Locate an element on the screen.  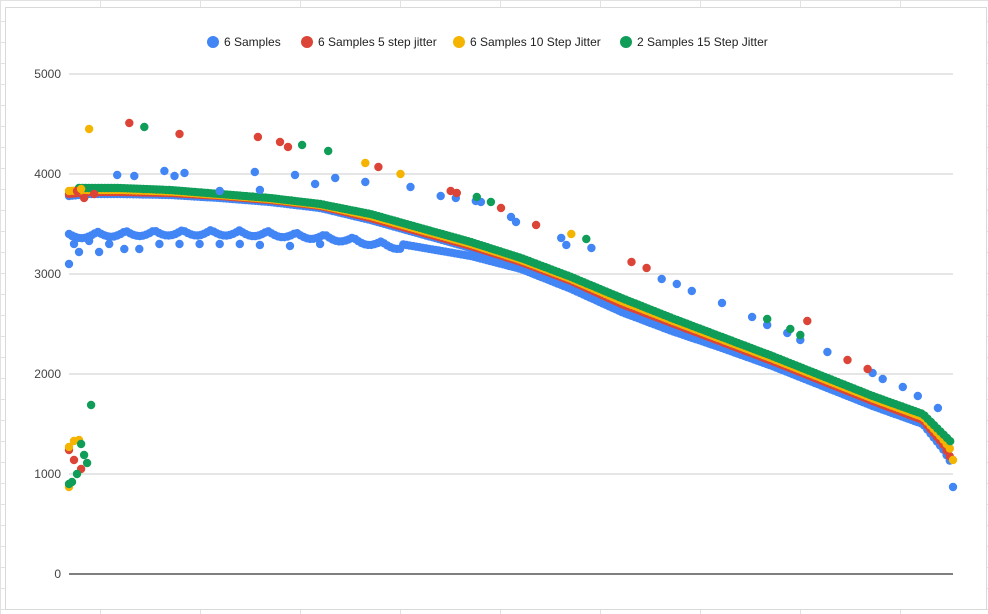
legend-item: 2 Samples 15 Step Jitter is located at coordinates (694, 42).